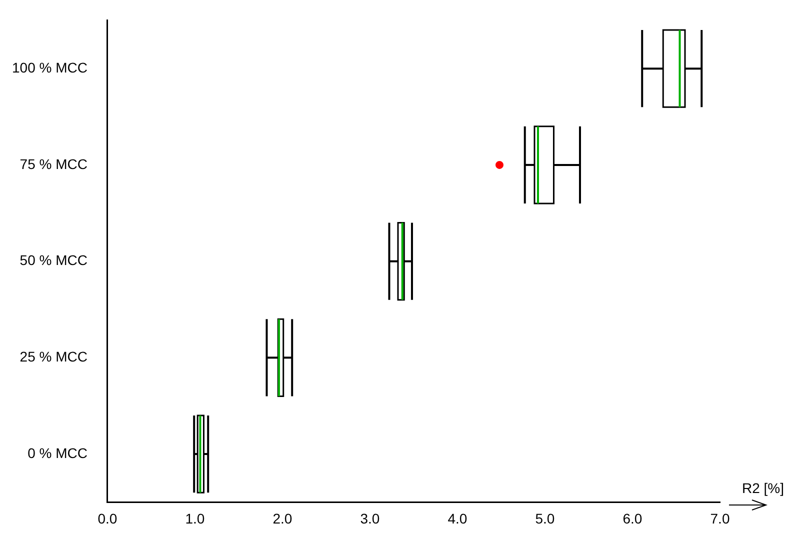 The height and width of the screenshot is (539, 790). Describe the element at coordinates (54, 356) in the screenshot. I see `y-tick-label: 25 % MCC` at that location.